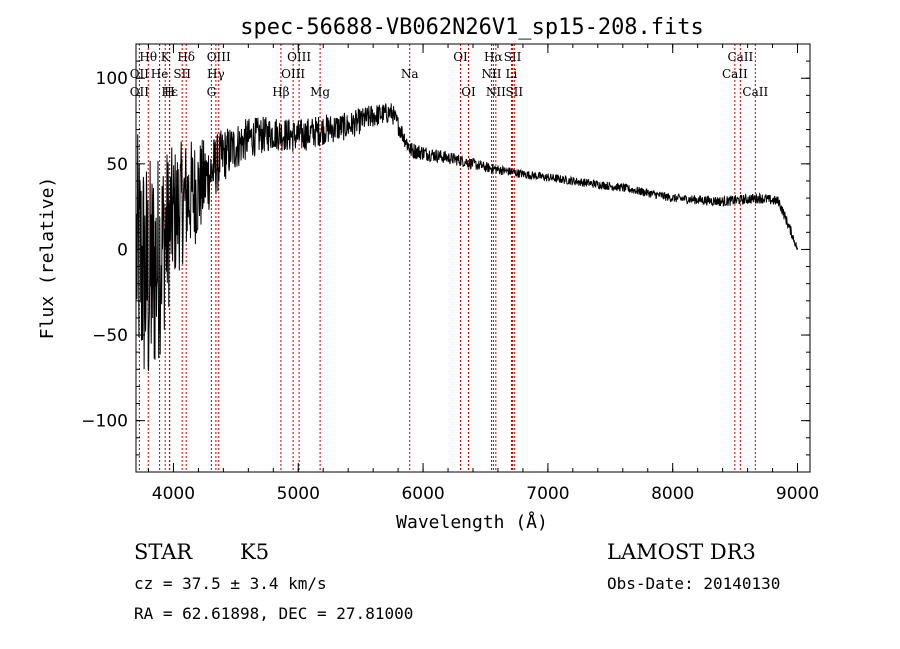 This screenshot has width=900, height=649. Describe the element at coordinates (255, 552) in the screenshot. I see `object-subclass: K5` at that location.